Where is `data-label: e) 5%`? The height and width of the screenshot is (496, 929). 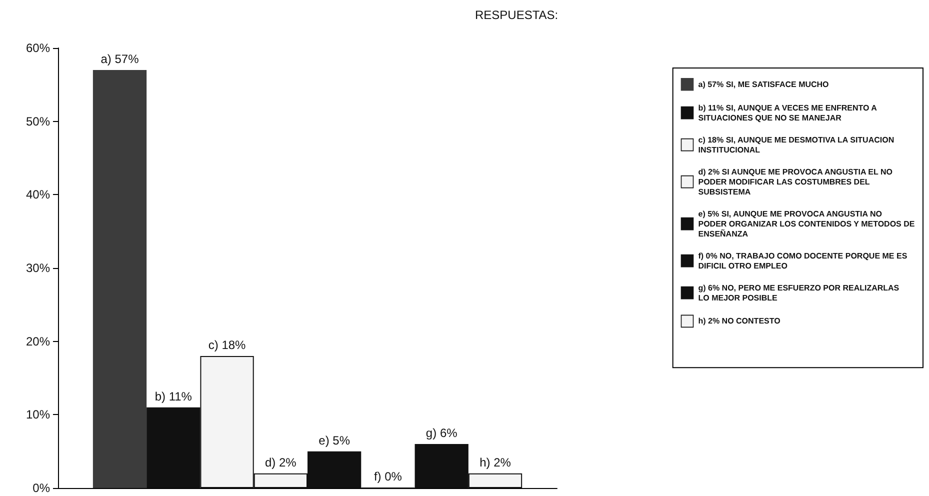
data-label: e) 5% is located at coordinates (334, 440).